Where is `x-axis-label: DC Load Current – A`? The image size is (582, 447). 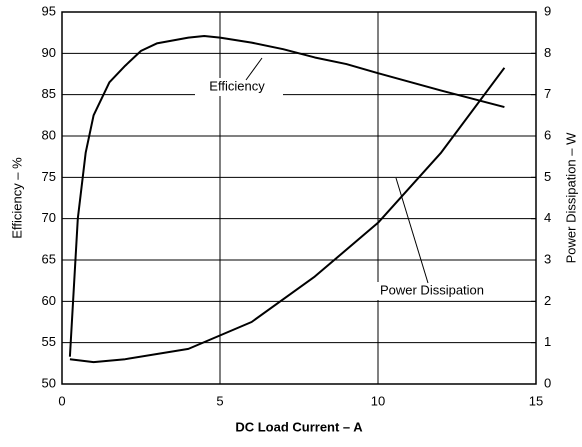 x-axis-label: DC Load Current – A is located at coordinates (299, 426).